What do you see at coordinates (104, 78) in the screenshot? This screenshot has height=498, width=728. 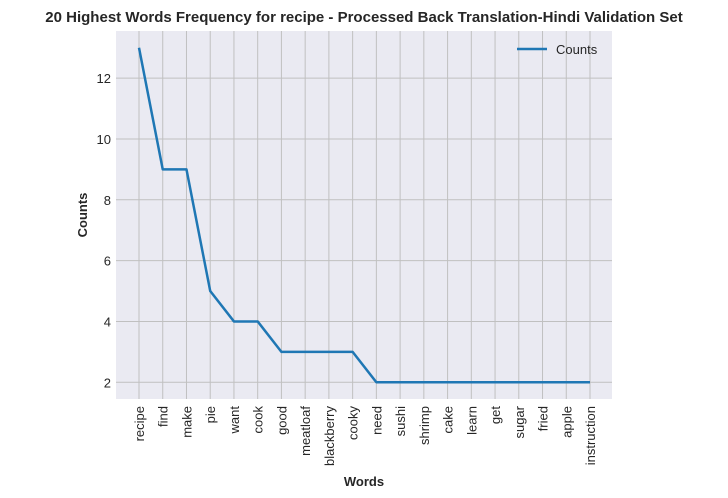 I see `y-tick-label: 12` at bounding box center [104, 78].